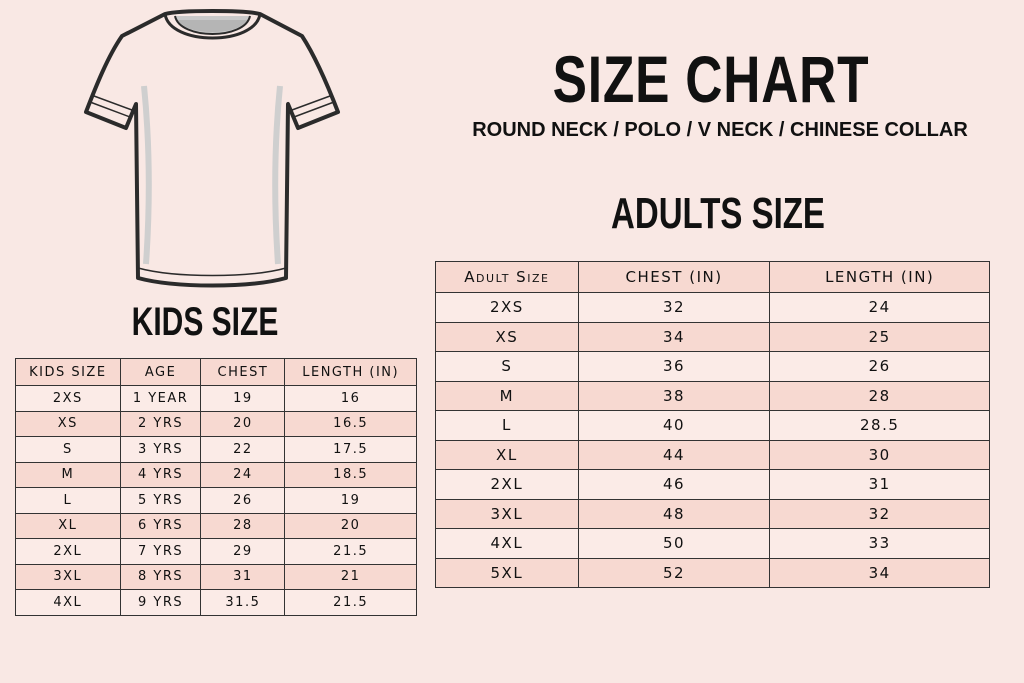 This screenshot has width=1024, height=683. What do you see at coordinates (243, 551) in the screenshot?
I see `table-cell: 29` at bounding box center [243, 551].